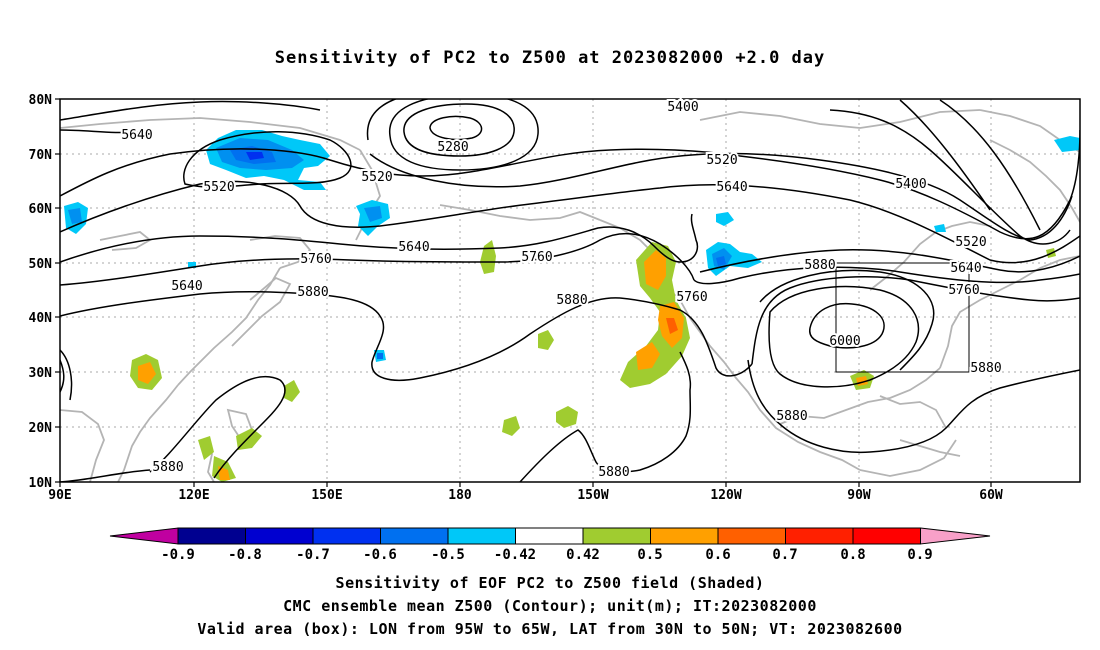 This screenshot has height=650, width=1100. Describe the element at coordinates (448, 555) in the screenshot. I see `colorbar-label: -0.5` at that location.